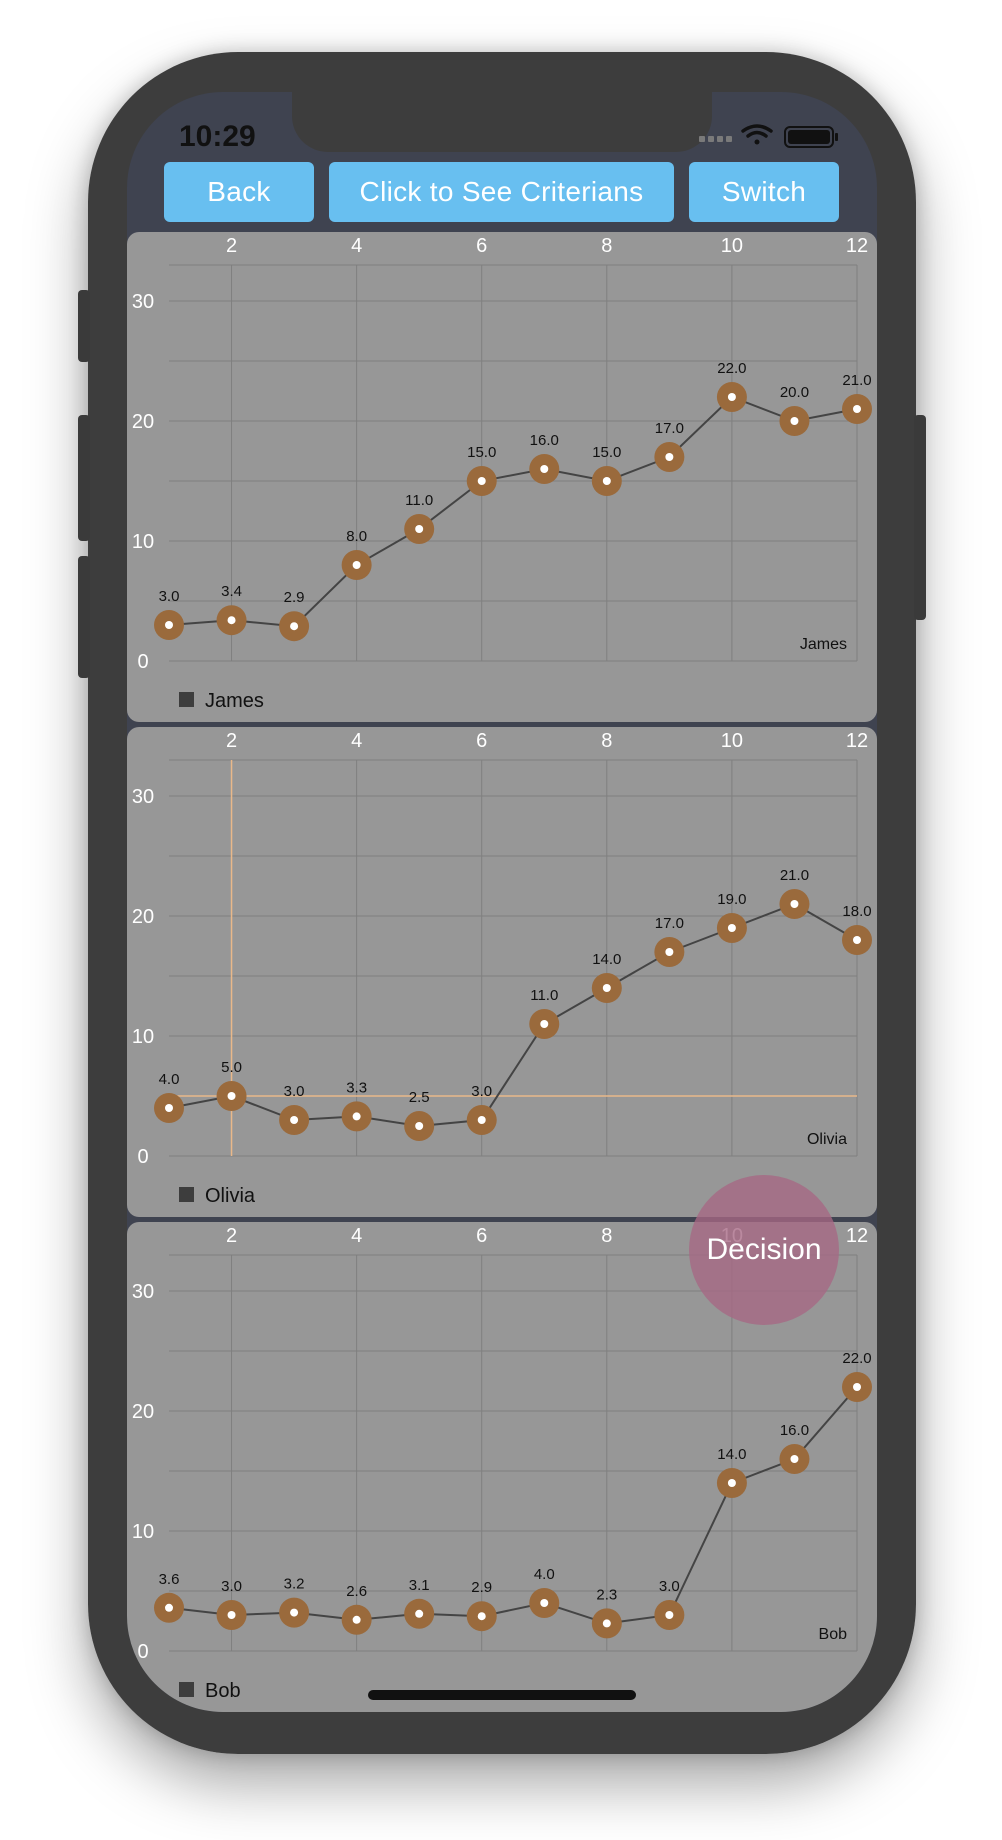 Image resolution: width=1002 pixels, height=1840 pixels. What do you see at coordinates (544, 1574) in the screenshot?
I see `data-label: 4.0` at bounding box center [544, 1574].